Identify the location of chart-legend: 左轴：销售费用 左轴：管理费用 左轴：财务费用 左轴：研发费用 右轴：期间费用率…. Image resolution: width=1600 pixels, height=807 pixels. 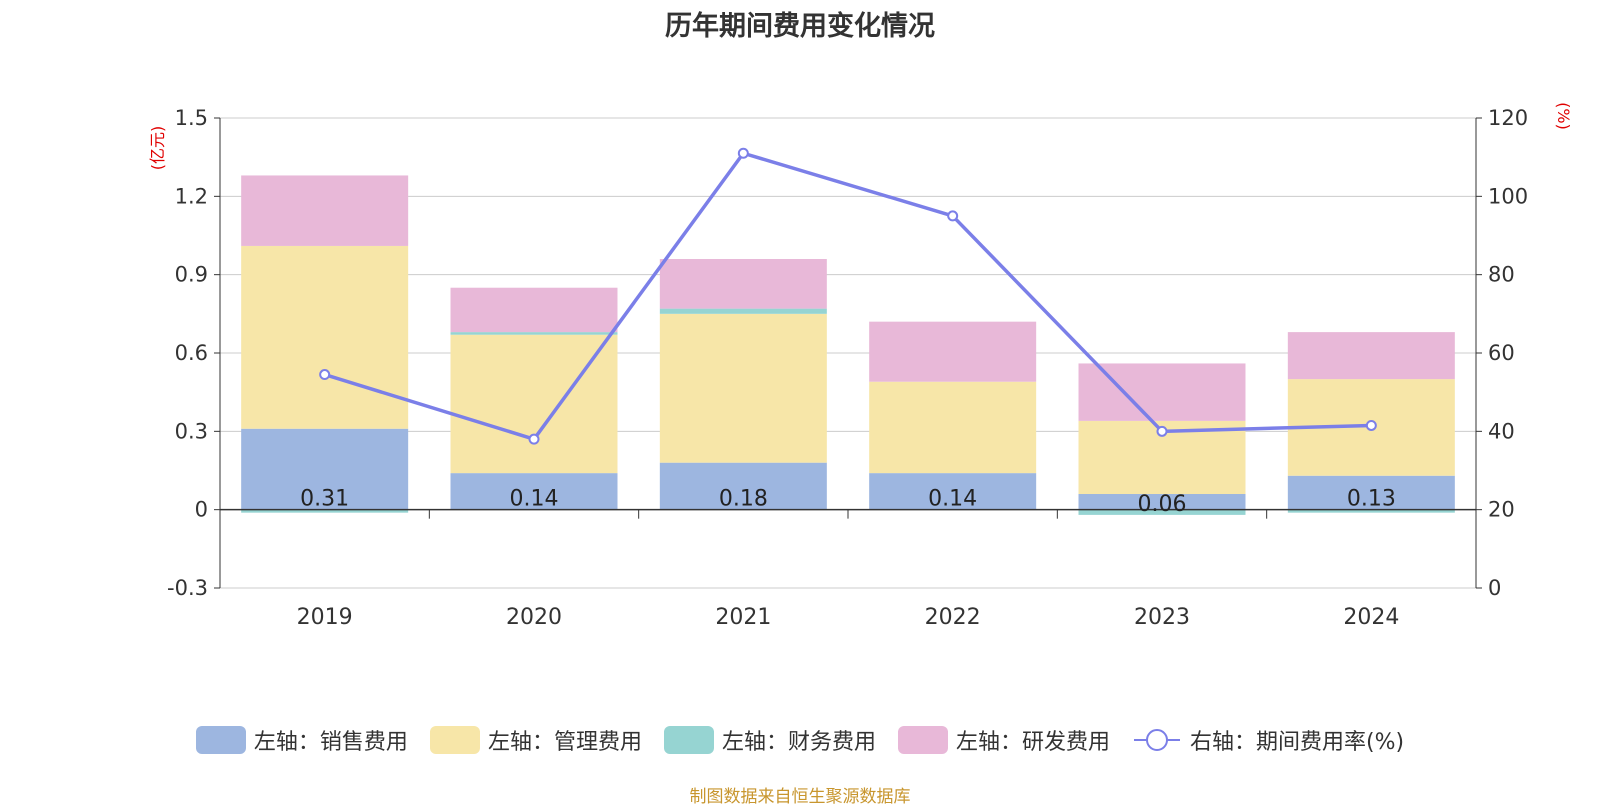
(800, 740).